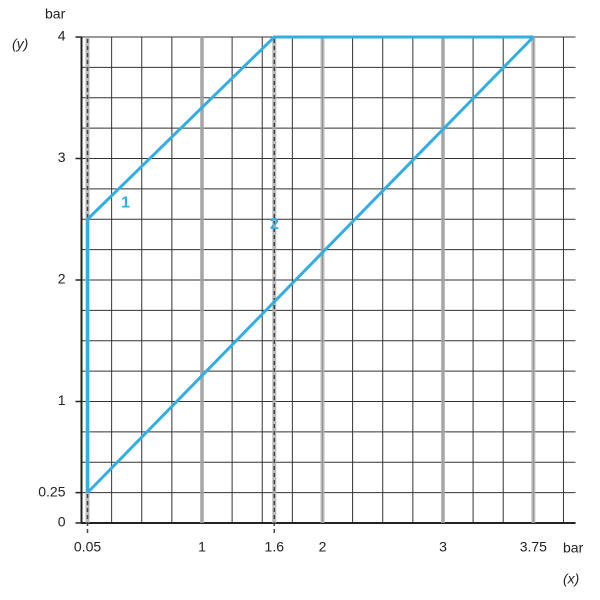 This screenshot has height=600, width=600. Describe the element at coordinates (533, 547) in the screenshot. I see `x-tick-label: 3.75` at that location.